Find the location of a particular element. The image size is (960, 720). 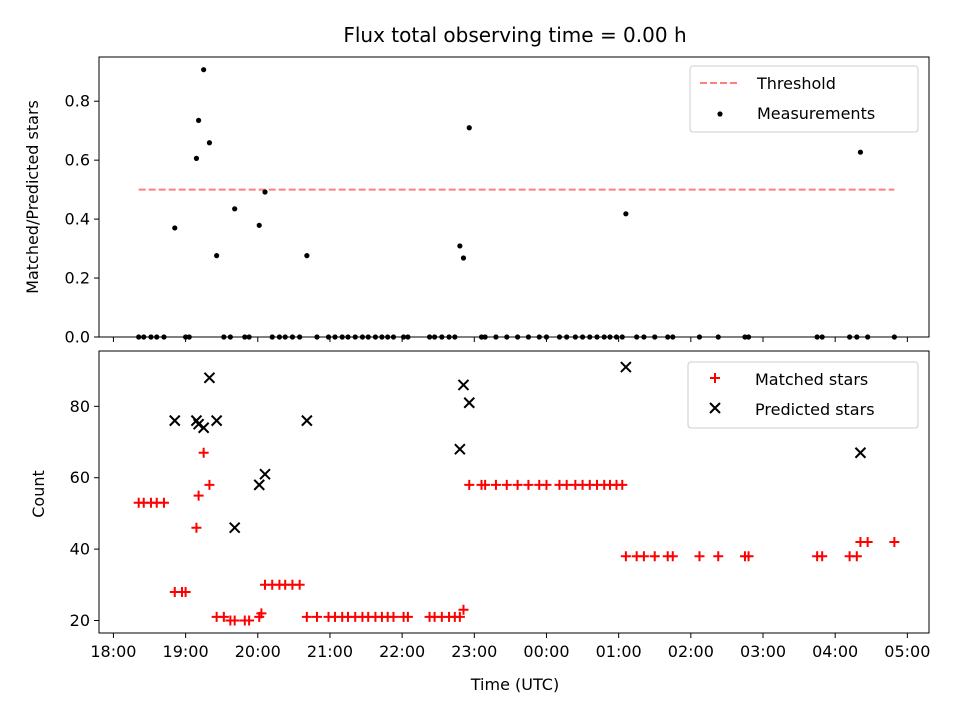

bottom-legend: Matched stars Predicted stars is located at coordinates (803, 395).